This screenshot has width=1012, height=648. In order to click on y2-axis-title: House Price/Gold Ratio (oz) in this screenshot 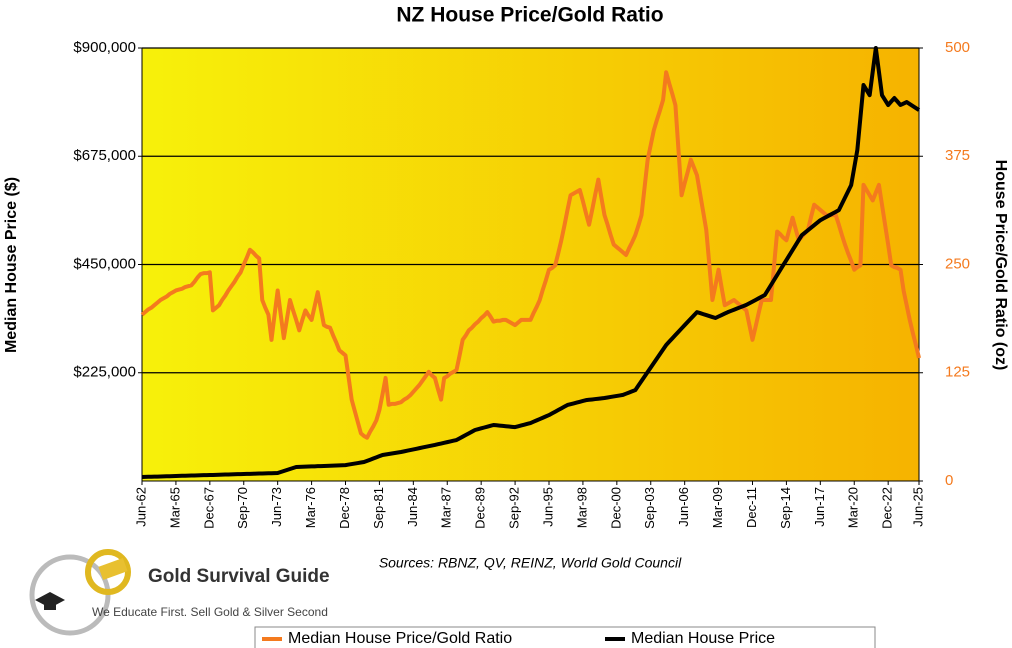, I will do `click(1000, 265)`.